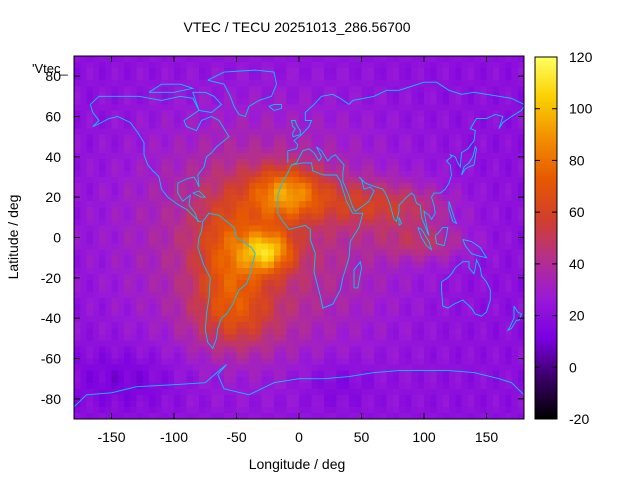 This screenshot has height=480, width=640. I want to click on colorbar-frame, so click(546, 238).